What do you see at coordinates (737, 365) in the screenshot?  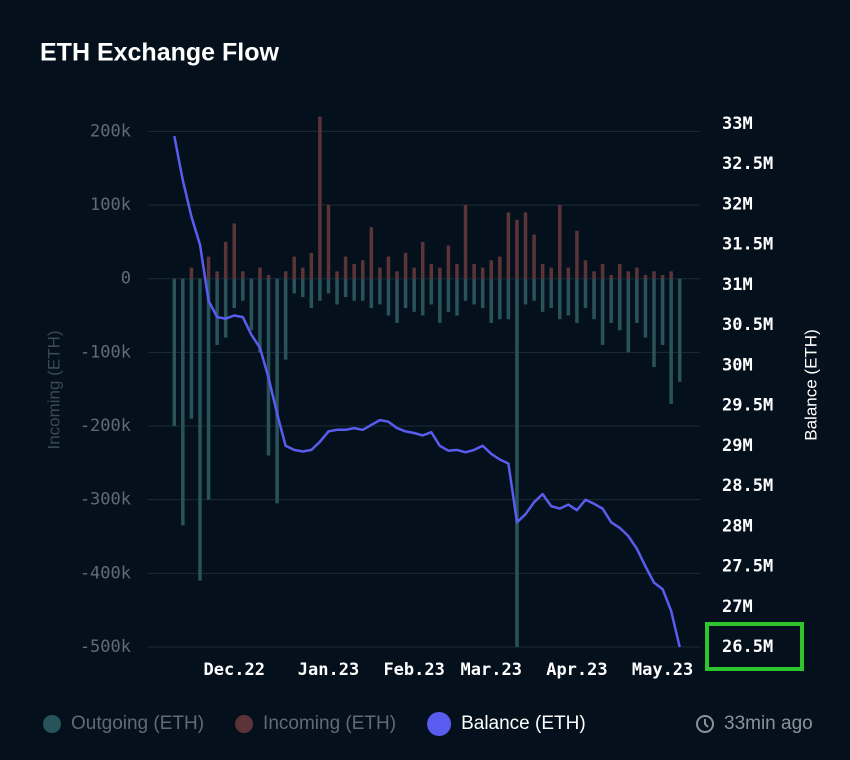 I see `y2-tick-label: 30M` at bounding box center [737, 365].